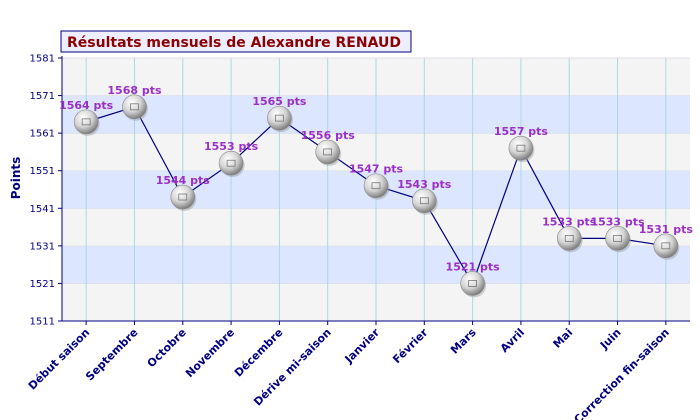 The height and width of the screenshot is (420, 700). Describe the element at coordinates (86, 105) in the screenshot. I see `data-label: 1564 pts` at that location.